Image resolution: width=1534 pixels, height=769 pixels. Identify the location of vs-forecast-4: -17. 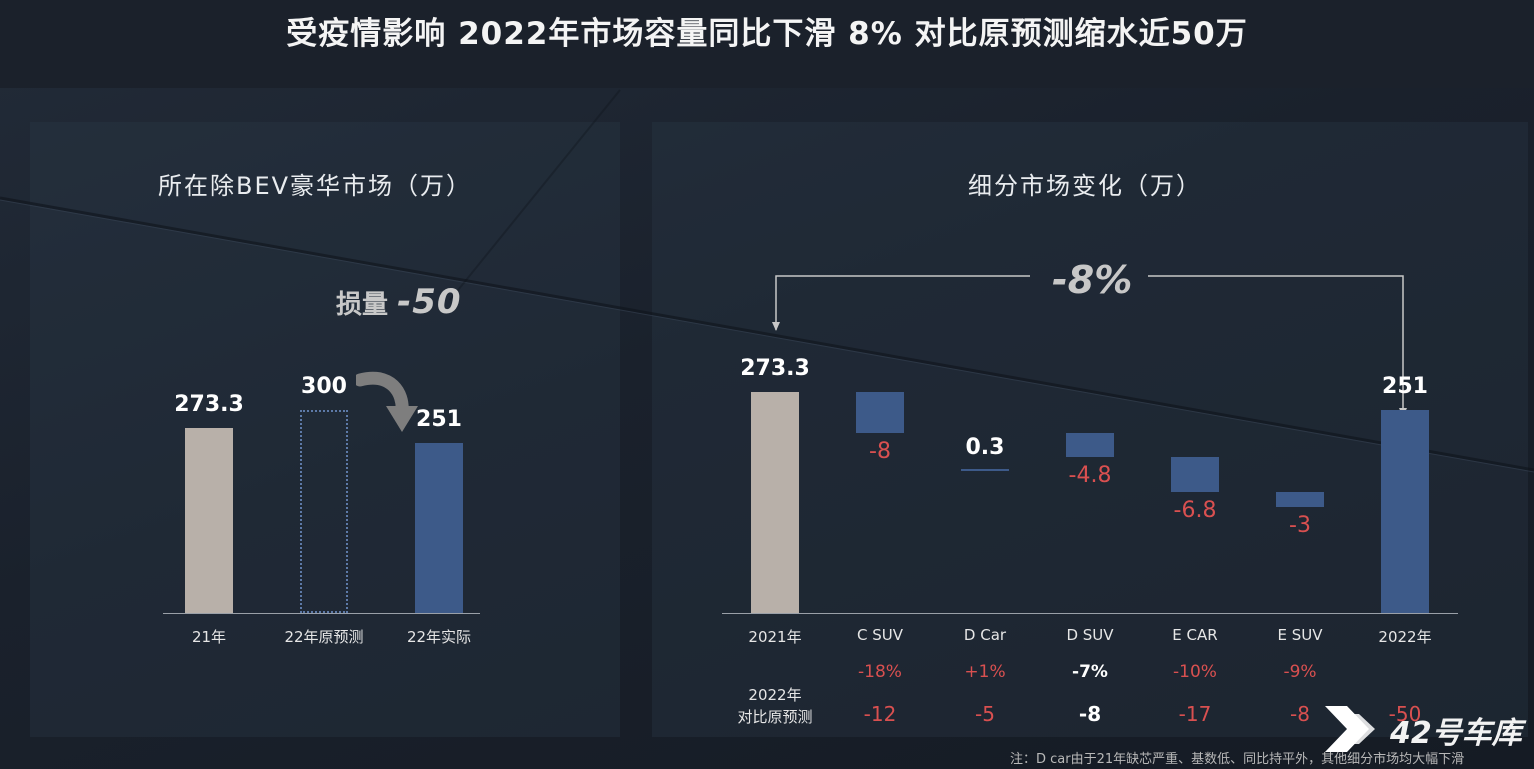
(1195, 714).